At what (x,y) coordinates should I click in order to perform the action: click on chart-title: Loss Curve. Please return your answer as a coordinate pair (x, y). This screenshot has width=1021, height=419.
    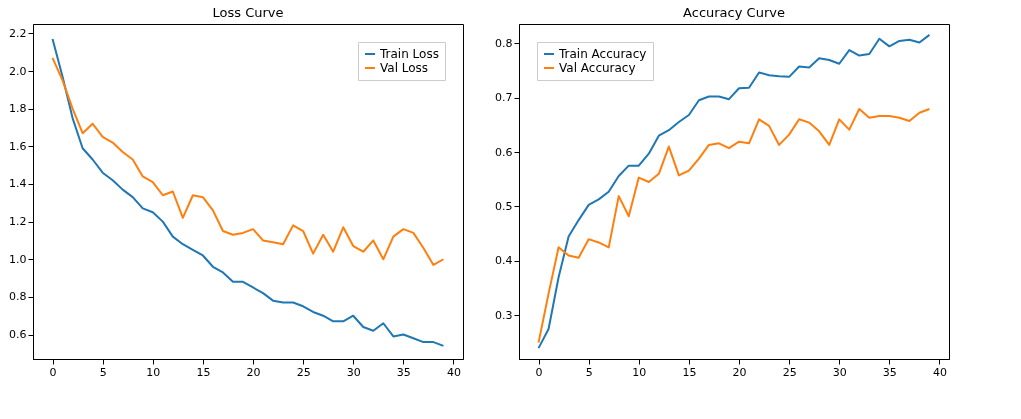
    Looking at the image, I should click on (248, 12).